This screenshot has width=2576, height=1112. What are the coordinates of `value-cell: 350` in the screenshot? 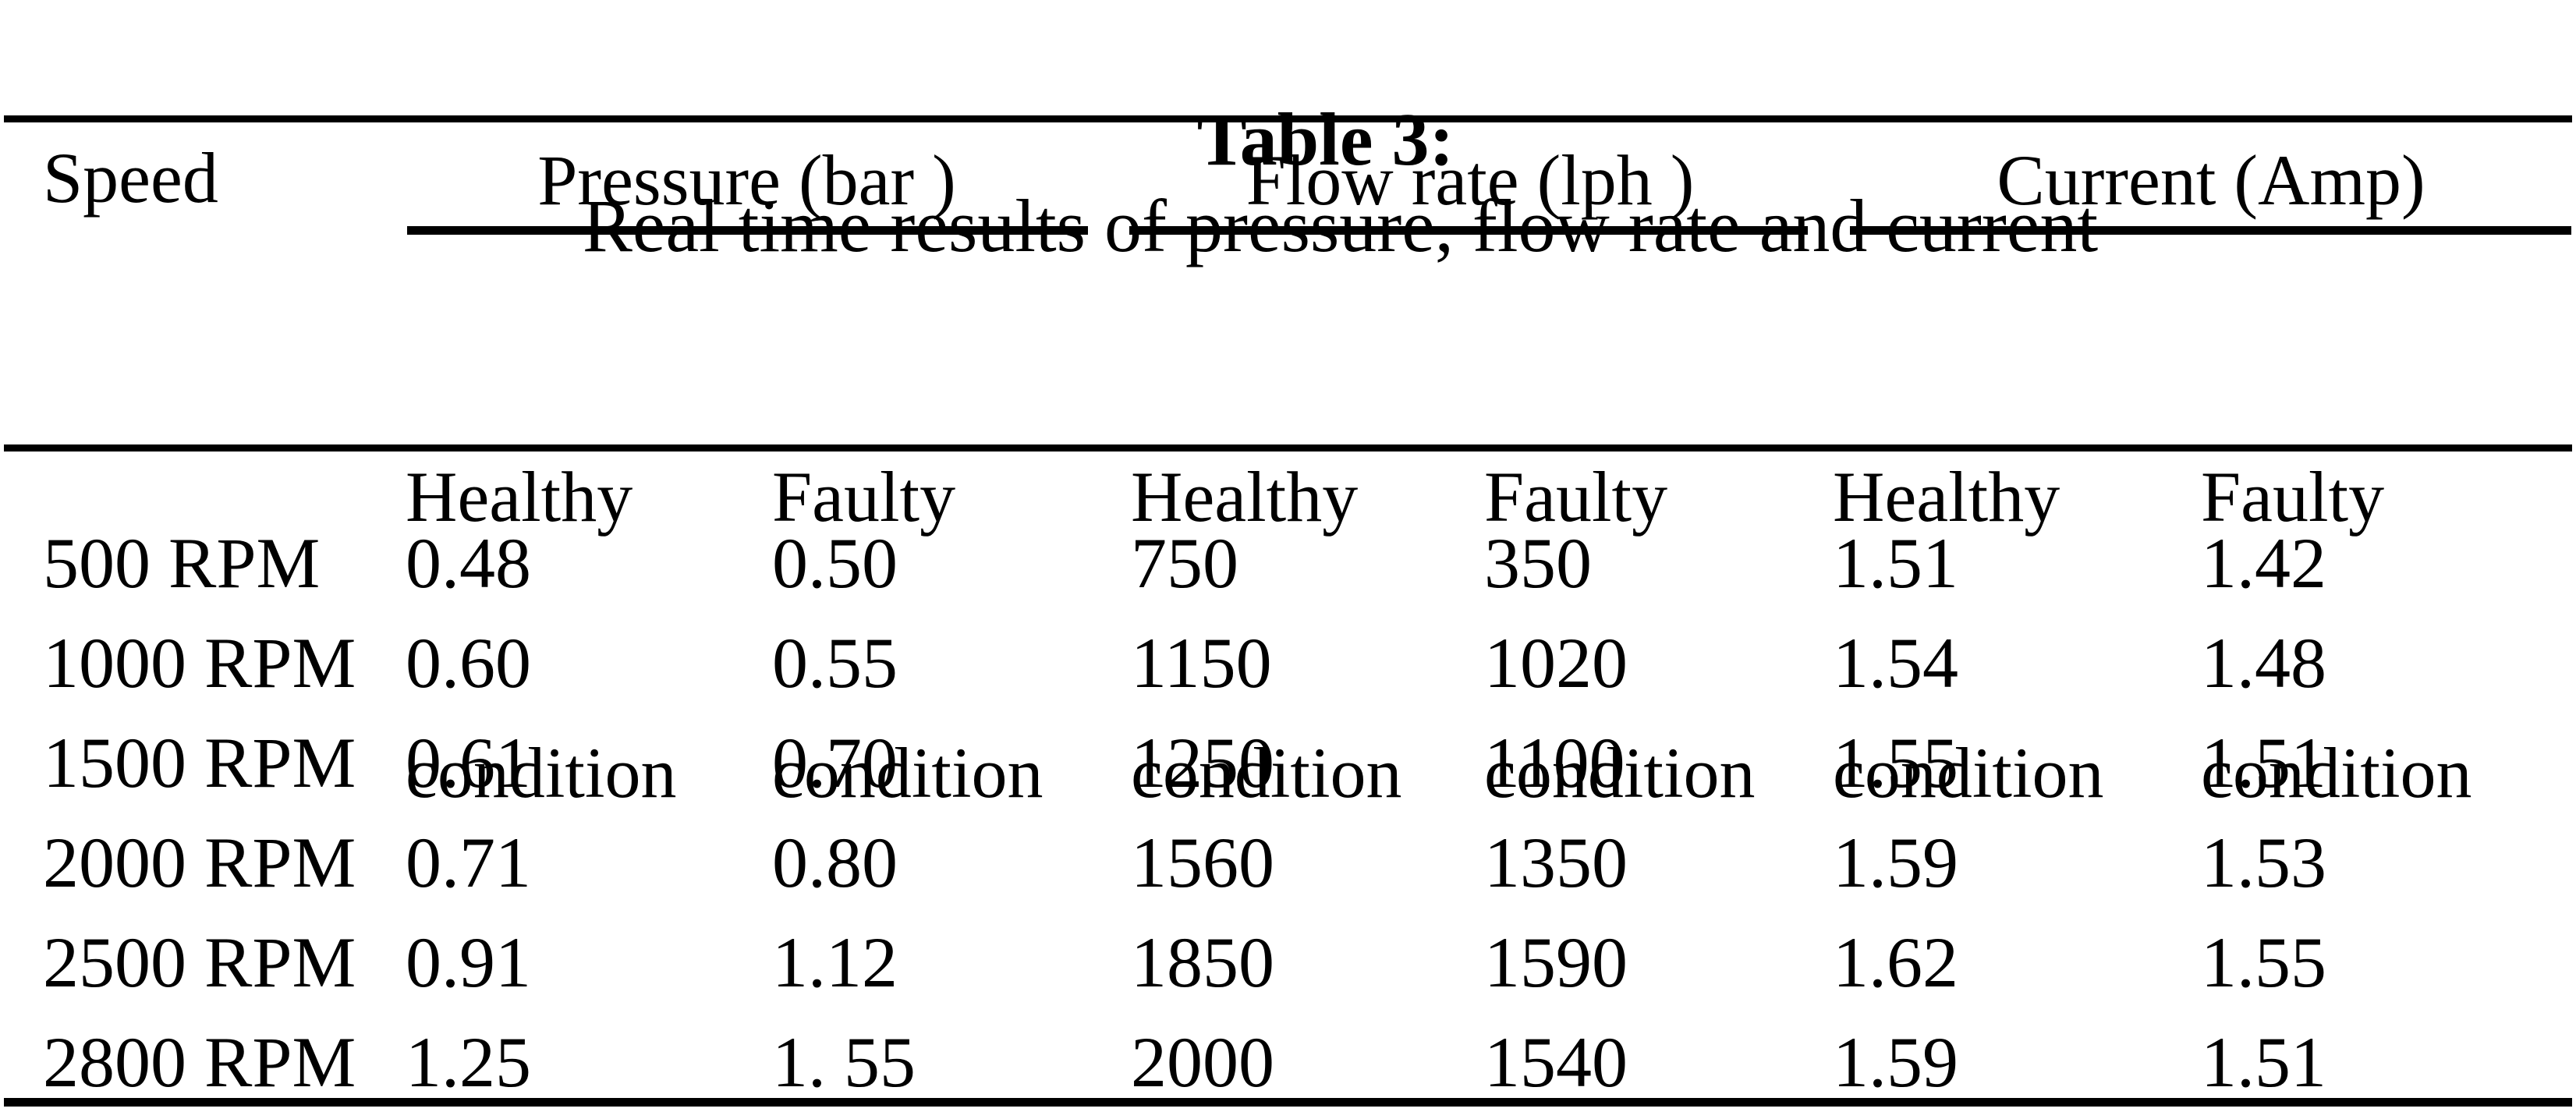 It's located at (1538, 563).